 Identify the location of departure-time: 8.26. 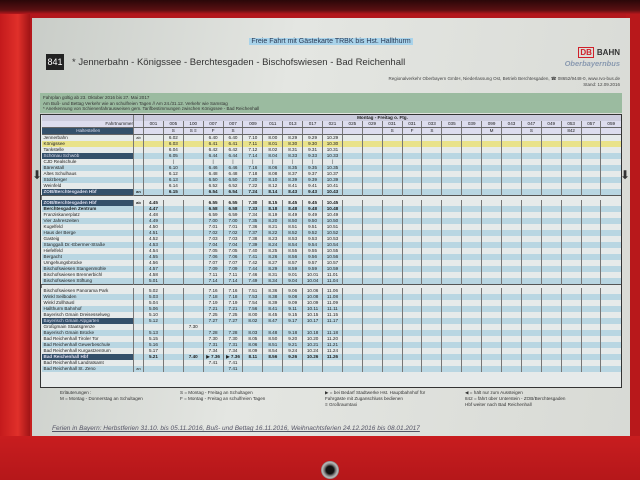
(272, 256).